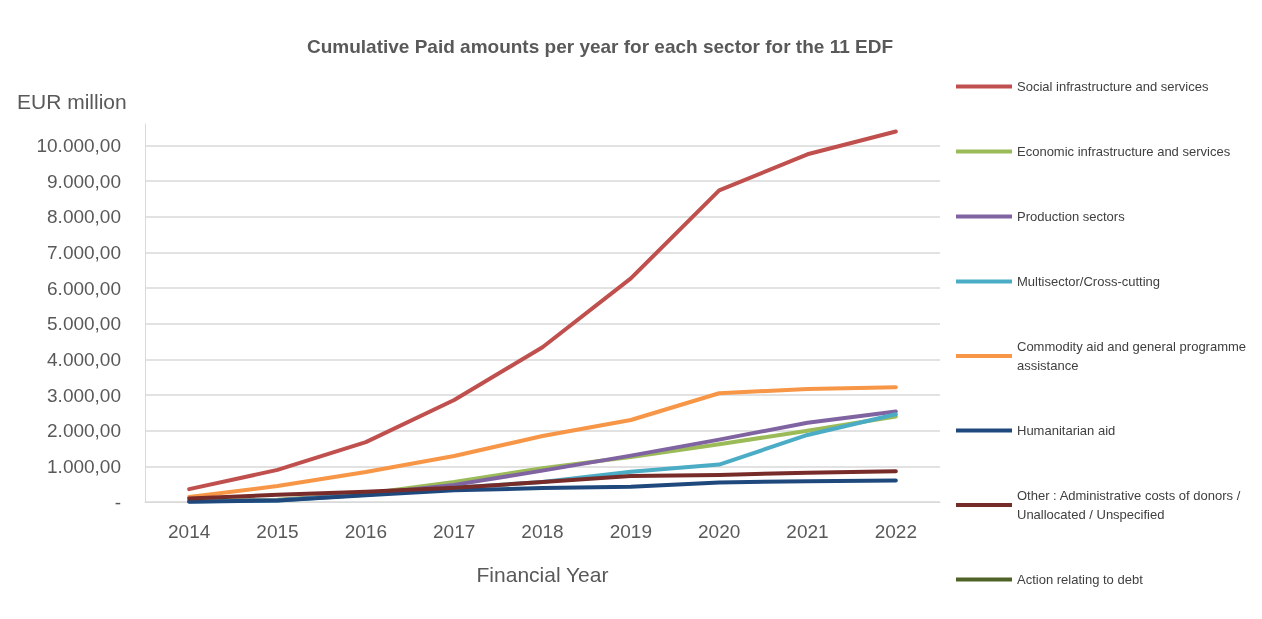  I want to click on x-tick-label: 2020, so click(719, 531).